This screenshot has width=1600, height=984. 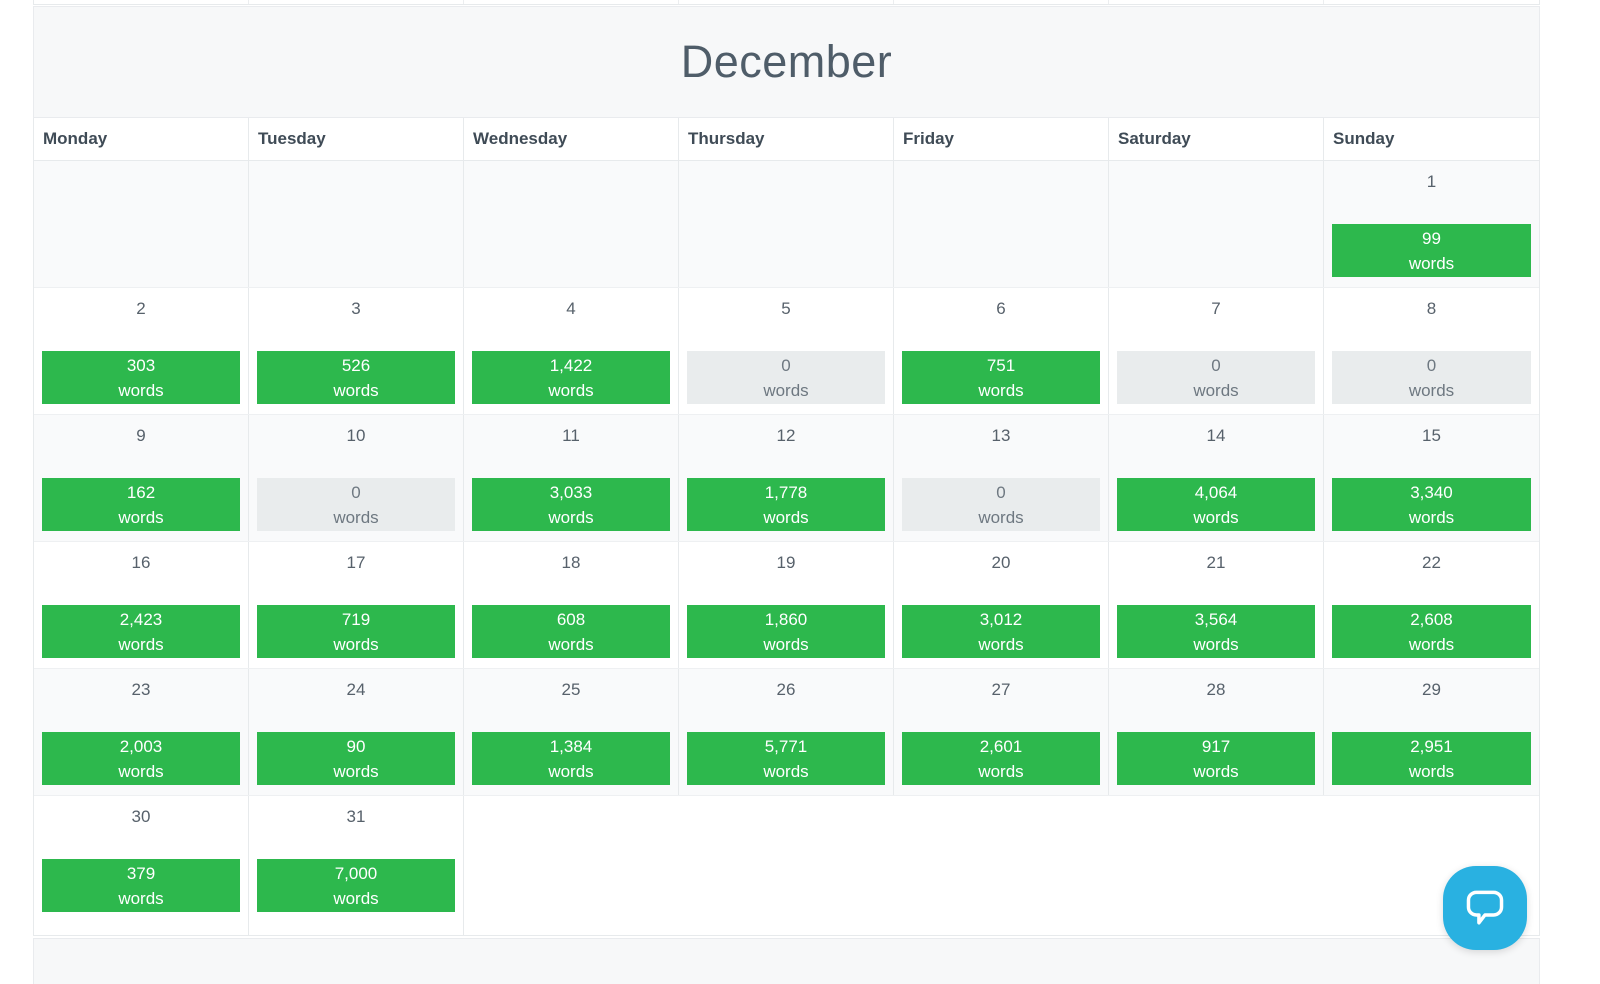 What do you see at coordinates (571, 758) in the screenshot?
I see `word-count-badge: 1,384 words` at bounding box center [571, 758].